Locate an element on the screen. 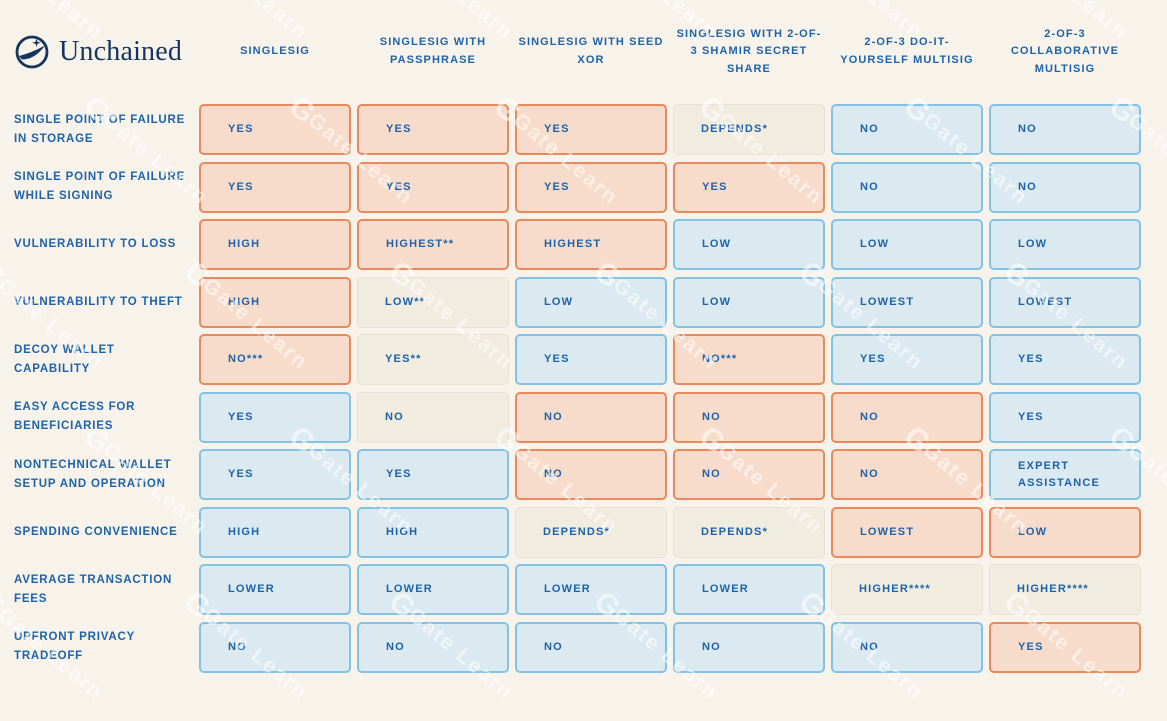  row-label: VULNERABILITY TO THEFT is located at coordinates (98, 301).